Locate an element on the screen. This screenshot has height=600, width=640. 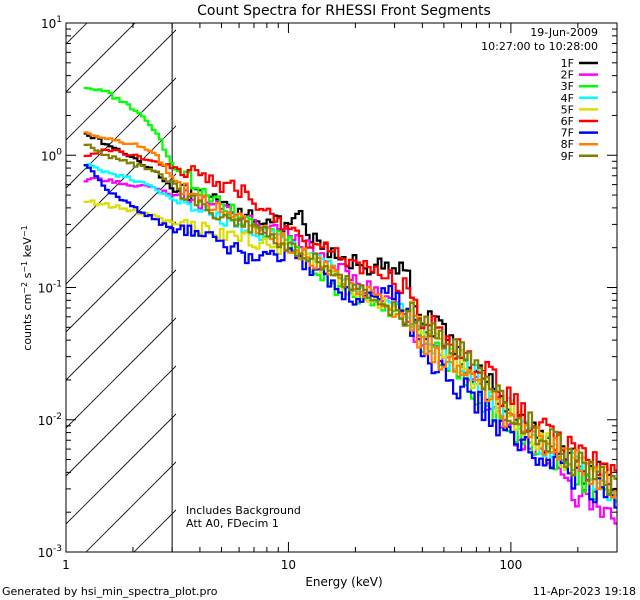
x-tick-label: 10 is located at coordinates (288, 565).